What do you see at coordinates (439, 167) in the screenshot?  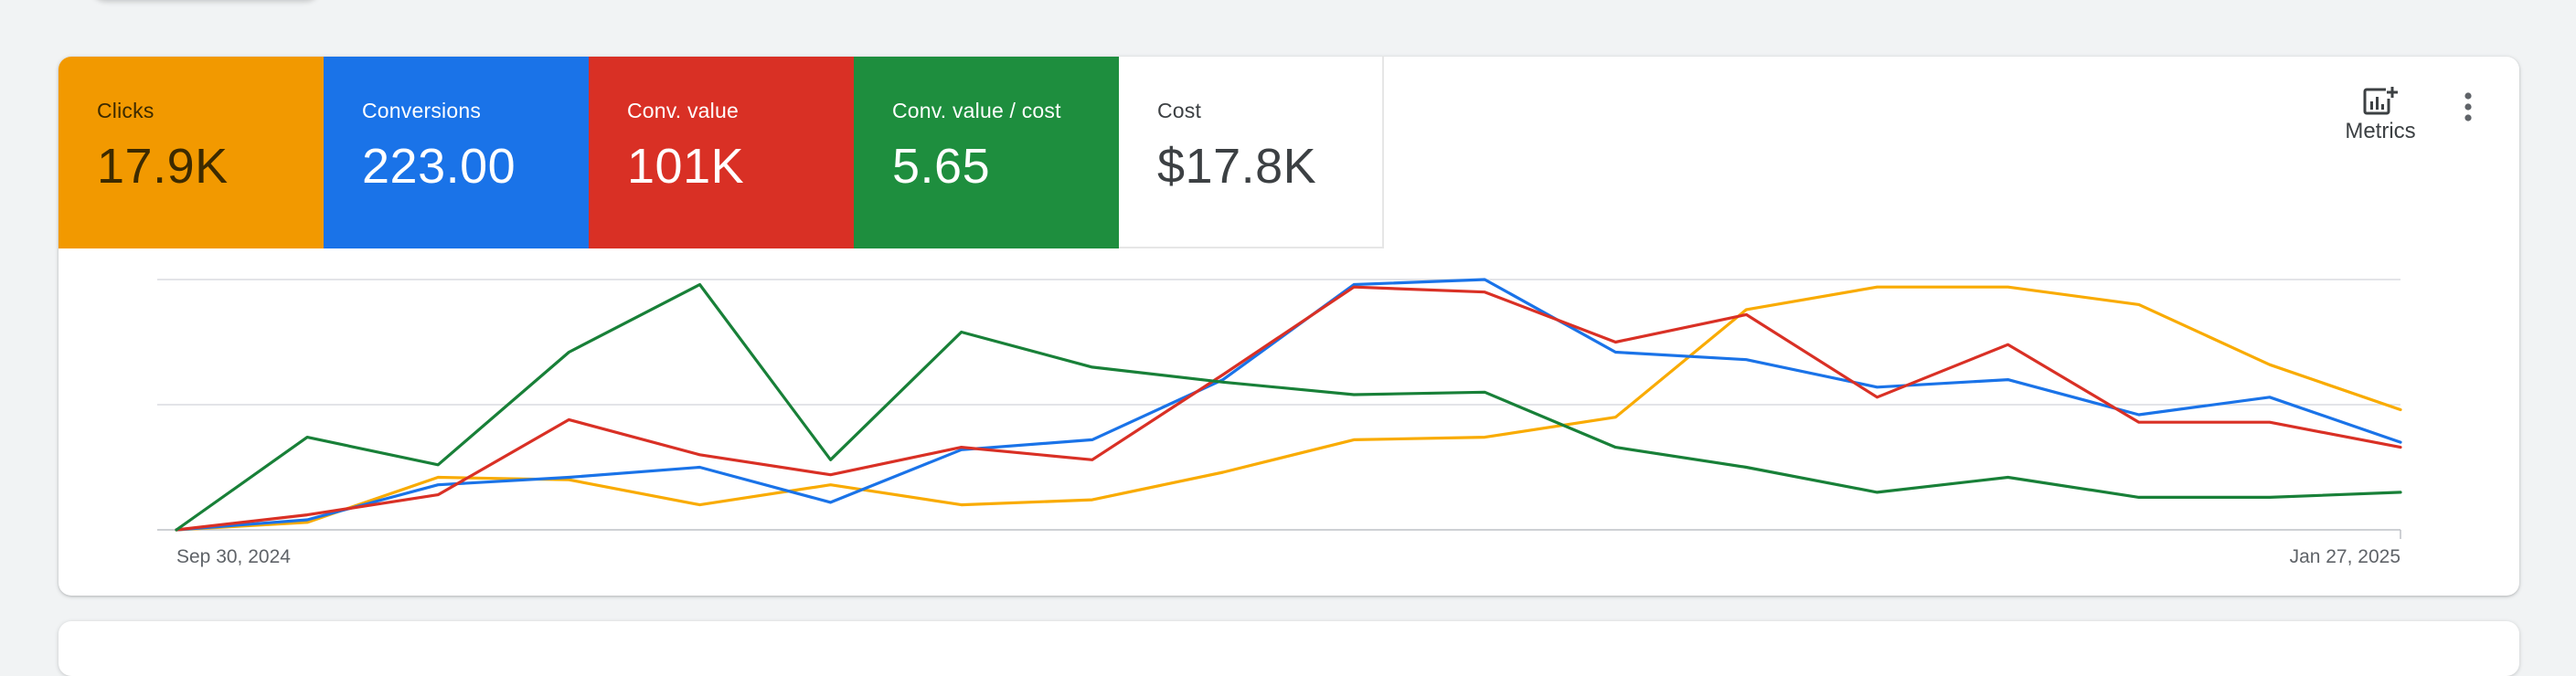 I see `scorecard-value: 223.00` at bounding box center [439, 167].